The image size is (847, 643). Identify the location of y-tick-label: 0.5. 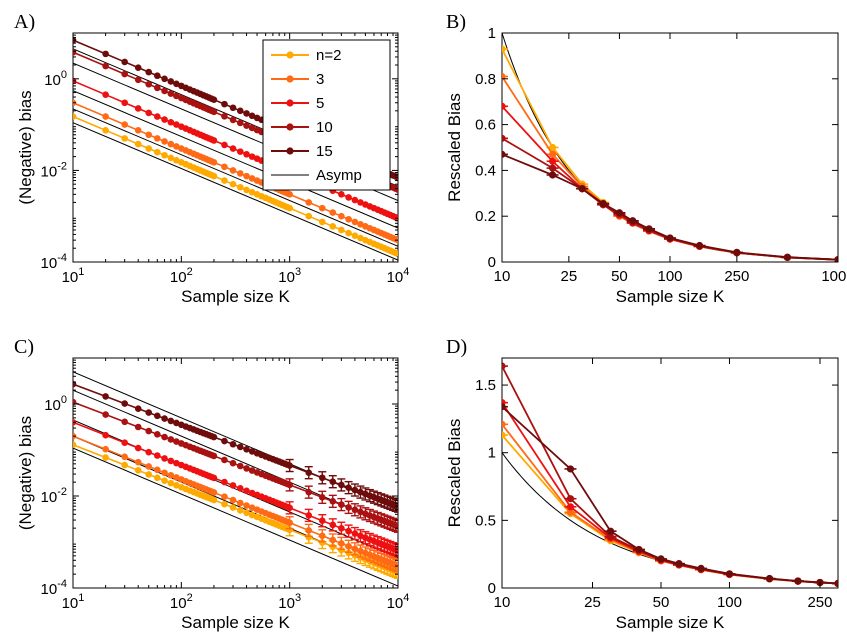
(485, 520).